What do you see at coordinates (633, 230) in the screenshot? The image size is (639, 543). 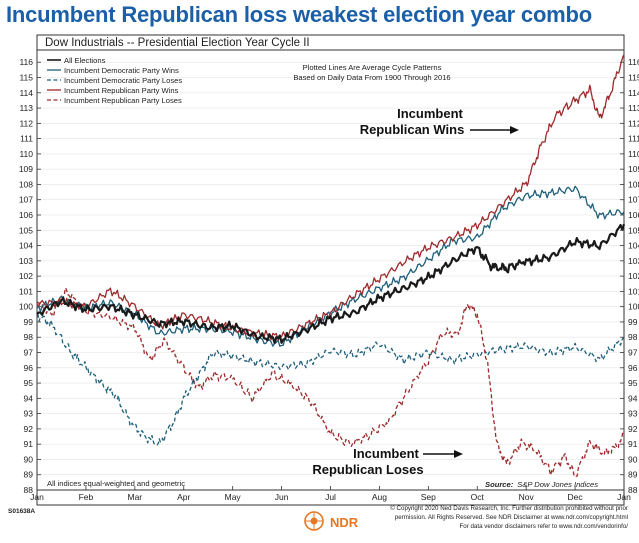 I see `y-tick-label-right: 105` at bounding box center [633, 230].